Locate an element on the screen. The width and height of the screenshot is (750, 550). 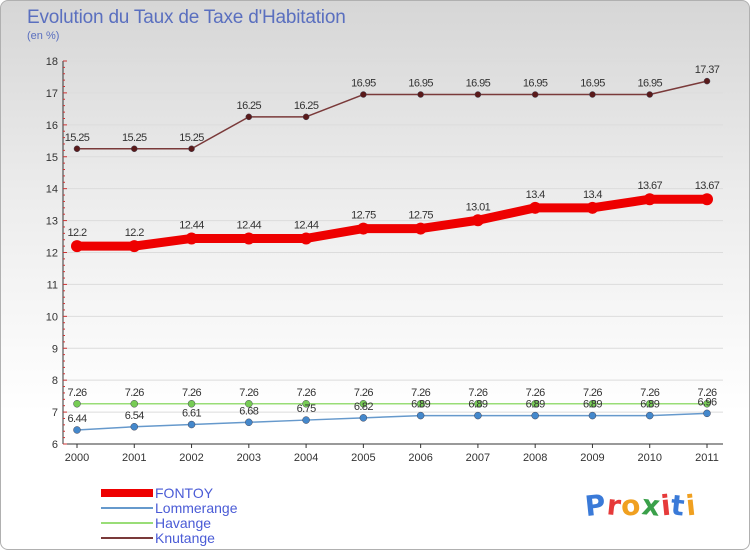
chart-legend: FONTOY Lommerange Havange Knutange is located at coordinates (169, 515).